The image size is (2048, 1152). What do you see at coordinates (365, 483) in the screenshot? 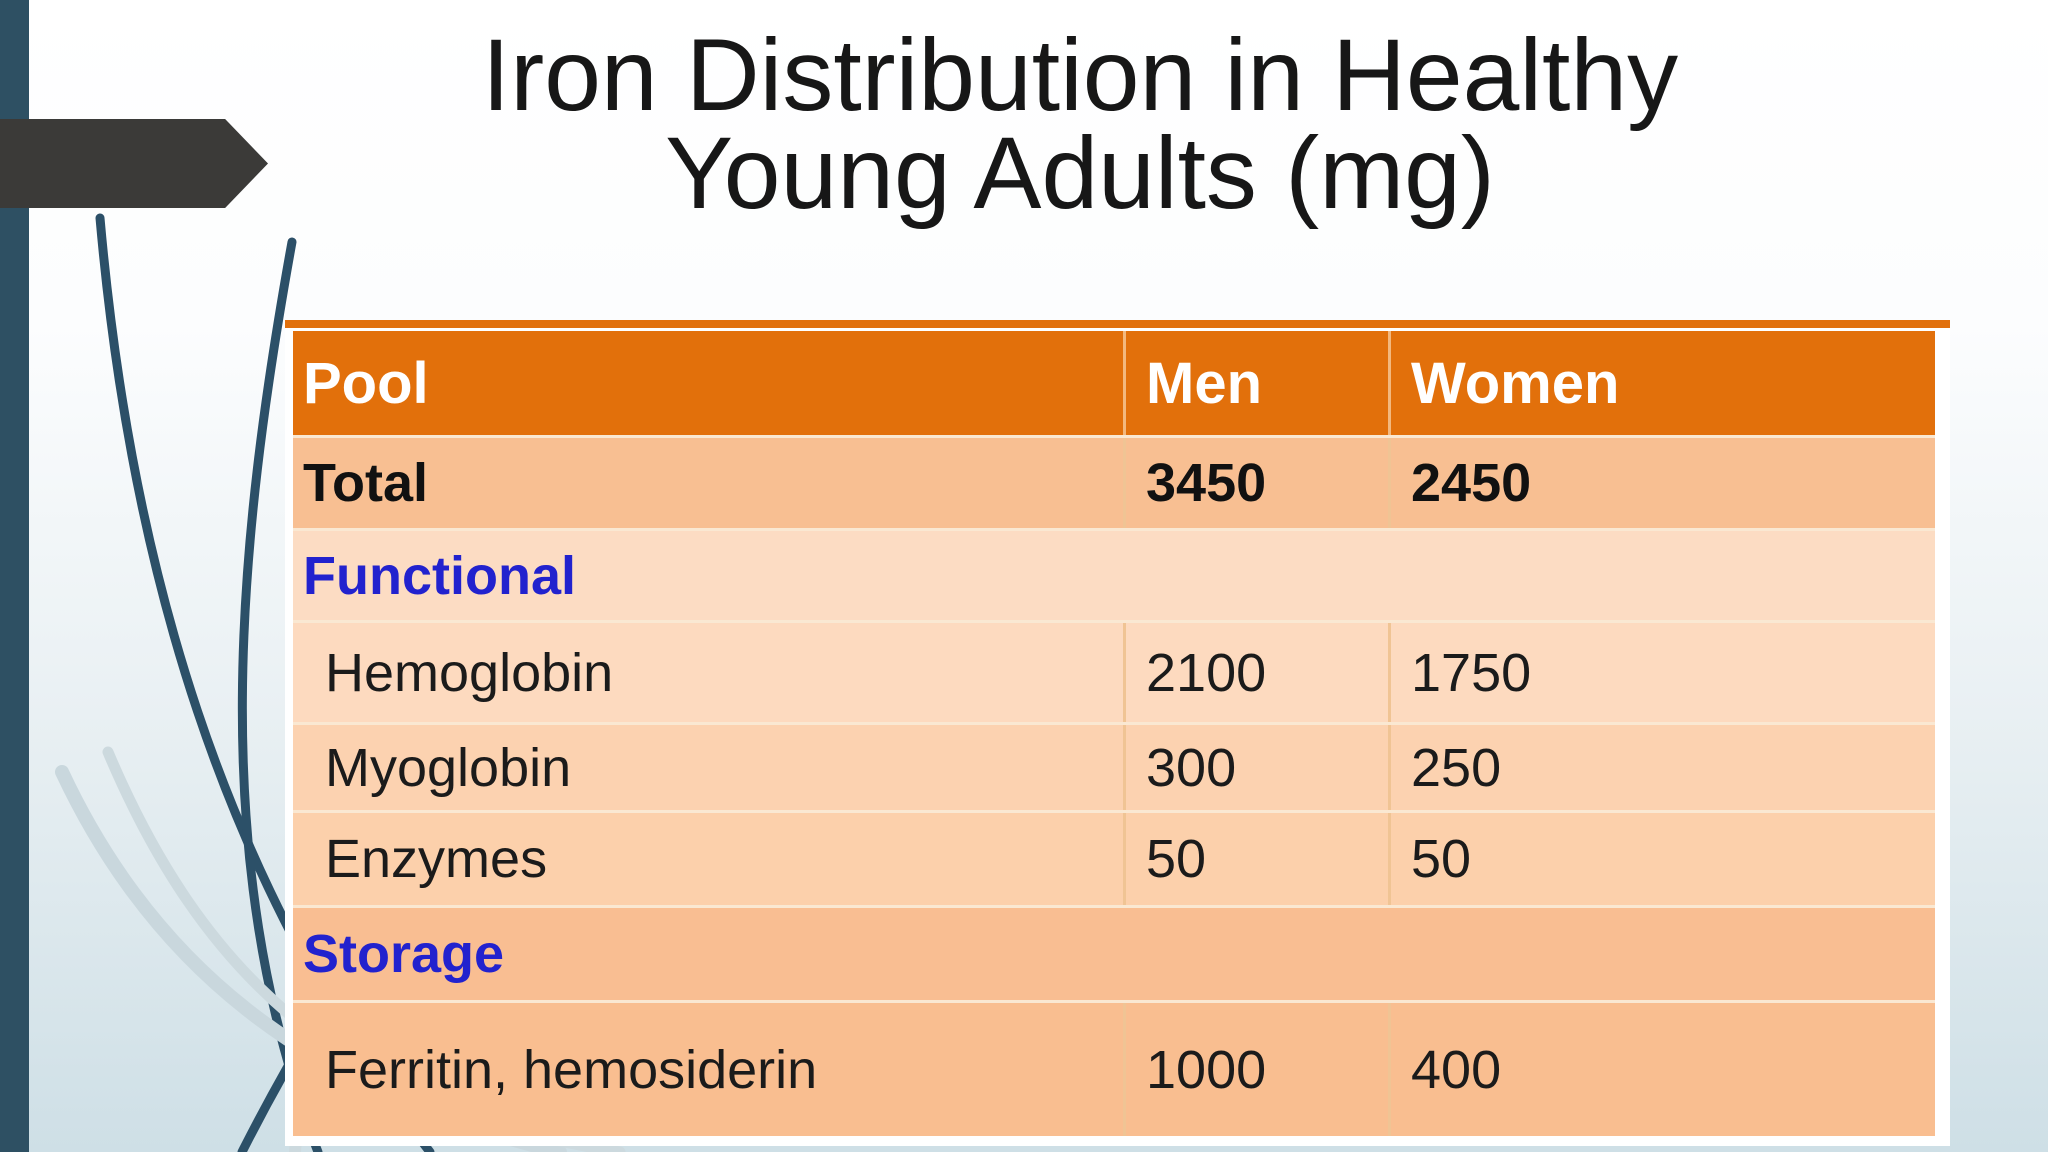
I see `cell-total-label: Total` at bounding box center [365, 483].